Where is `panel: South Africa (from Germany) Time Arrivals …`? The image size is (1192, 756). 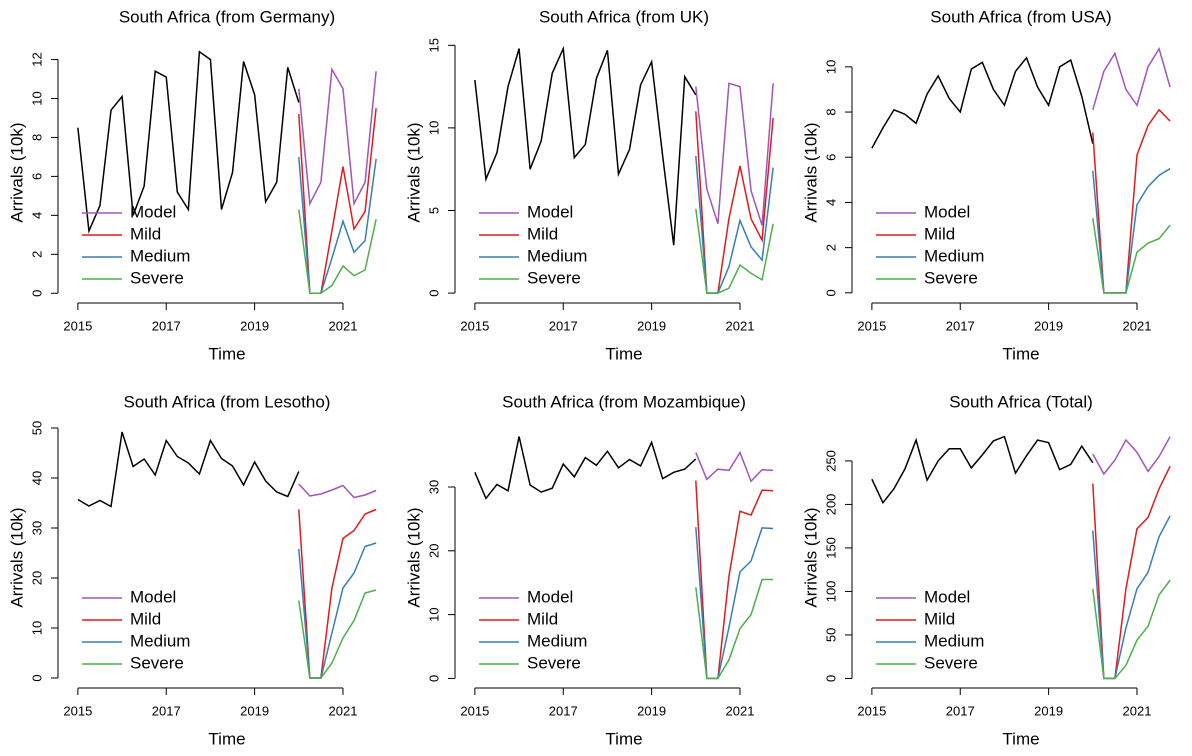
panel: South Africa (from Germany) Time Arrivals … is located at coordinates (192, 185).